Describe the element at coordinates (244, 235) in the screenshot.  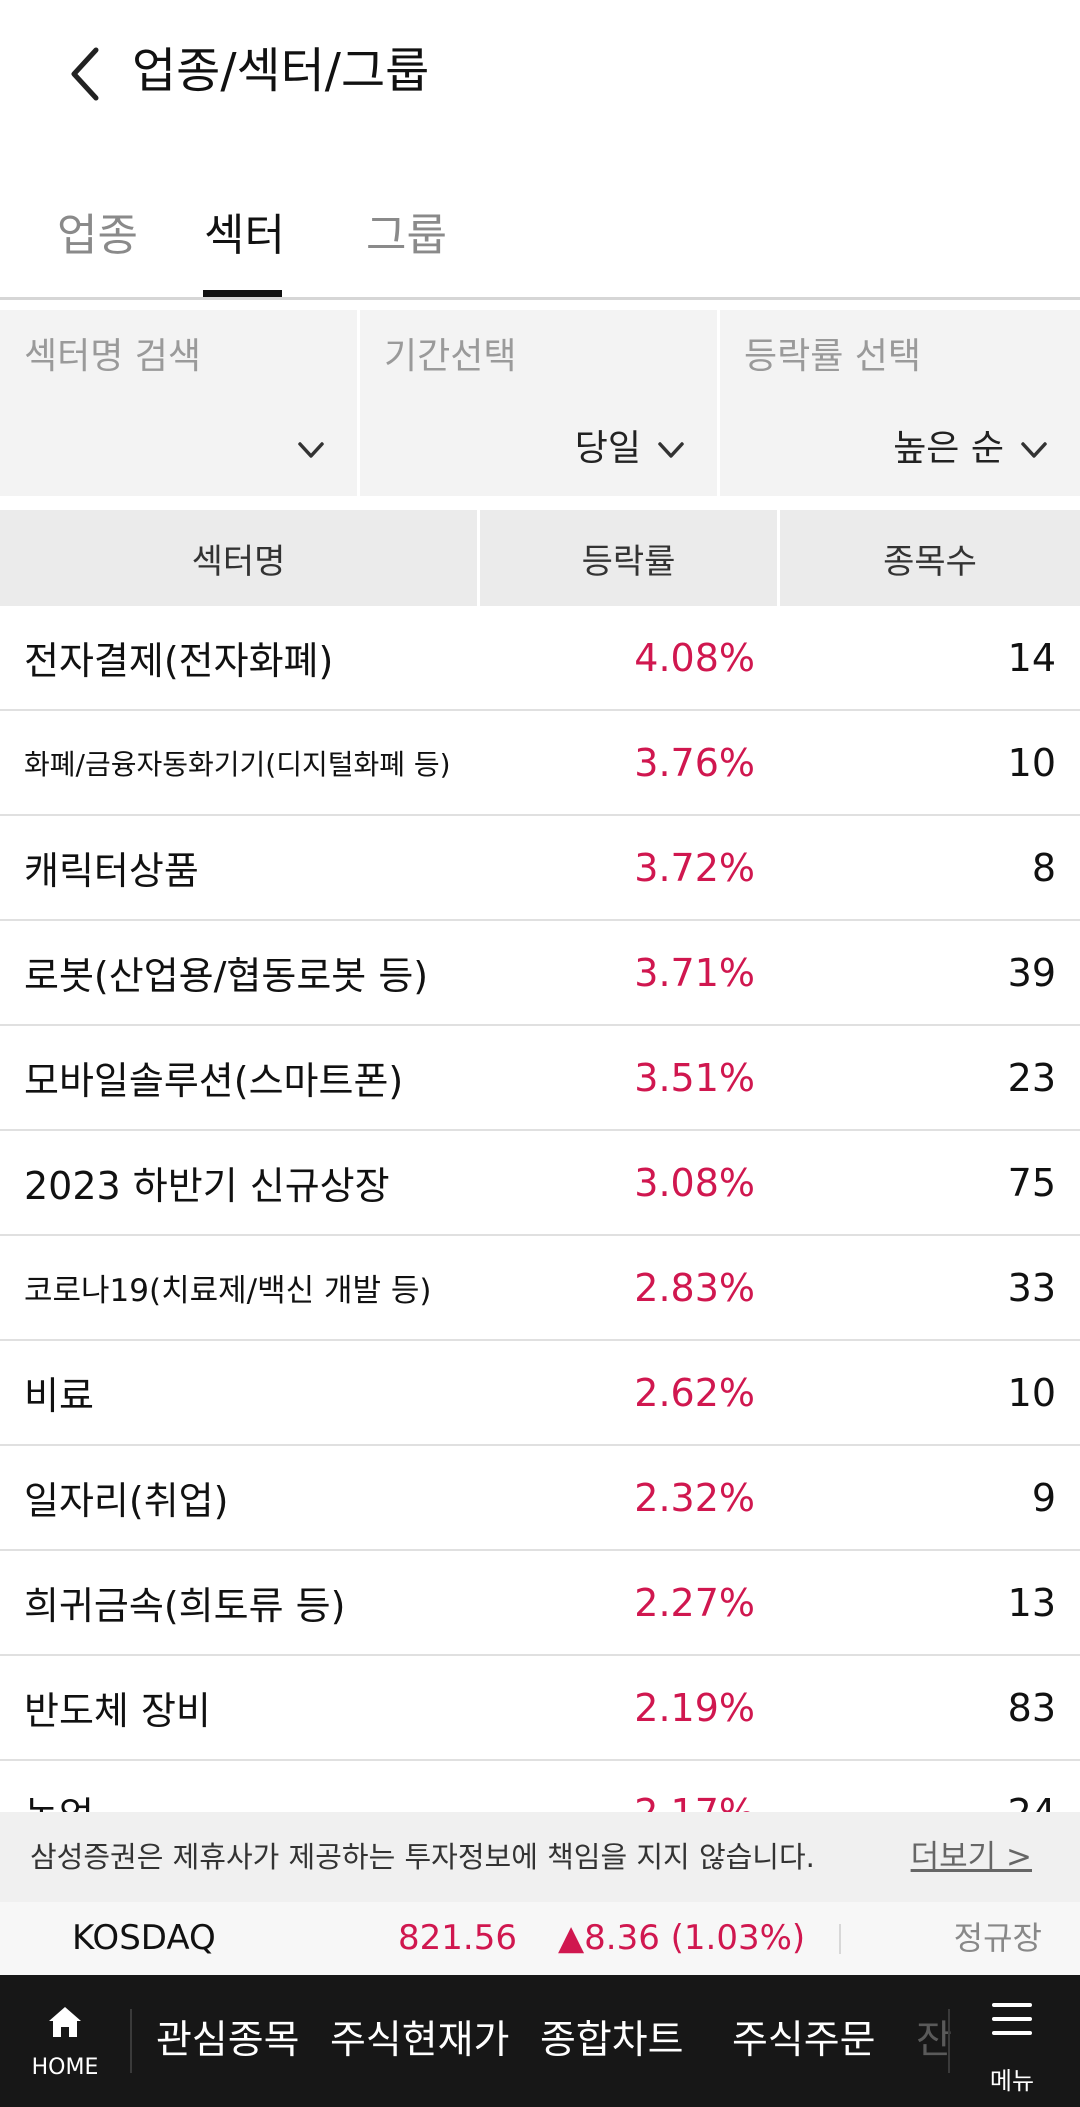
I see `tab-sector: 섹터` at that location.